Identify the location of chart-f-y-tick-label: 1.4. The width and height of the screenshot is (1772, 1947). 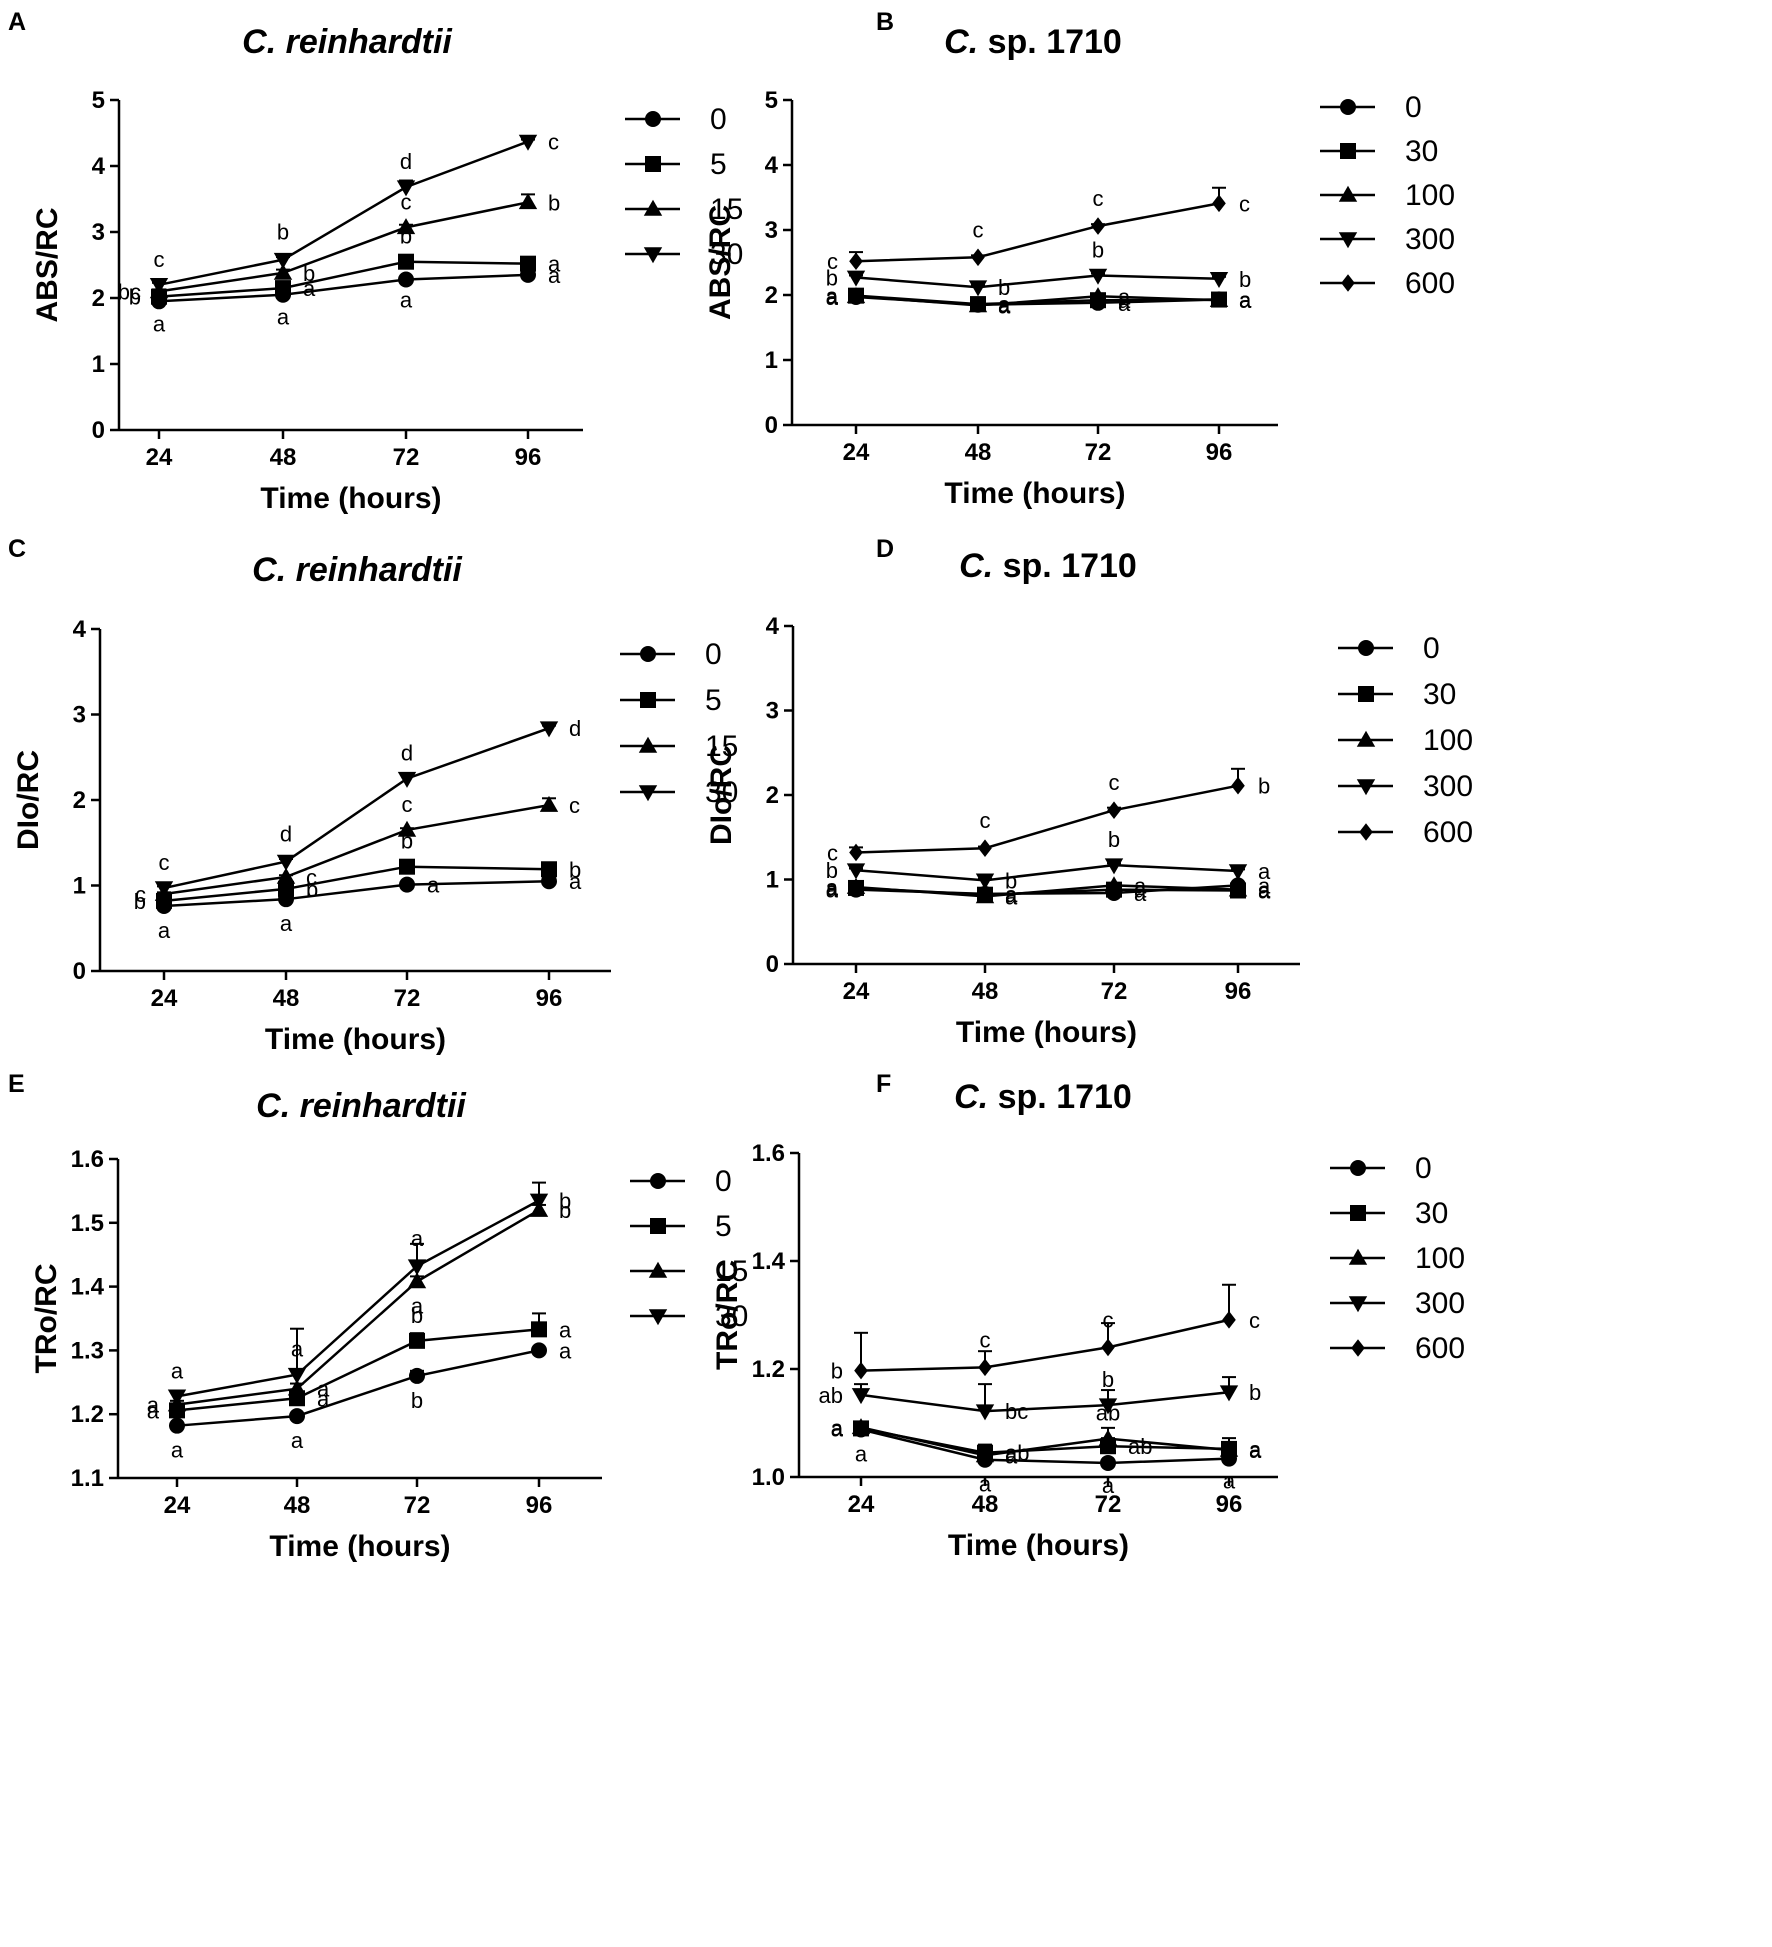
(769, 1261).